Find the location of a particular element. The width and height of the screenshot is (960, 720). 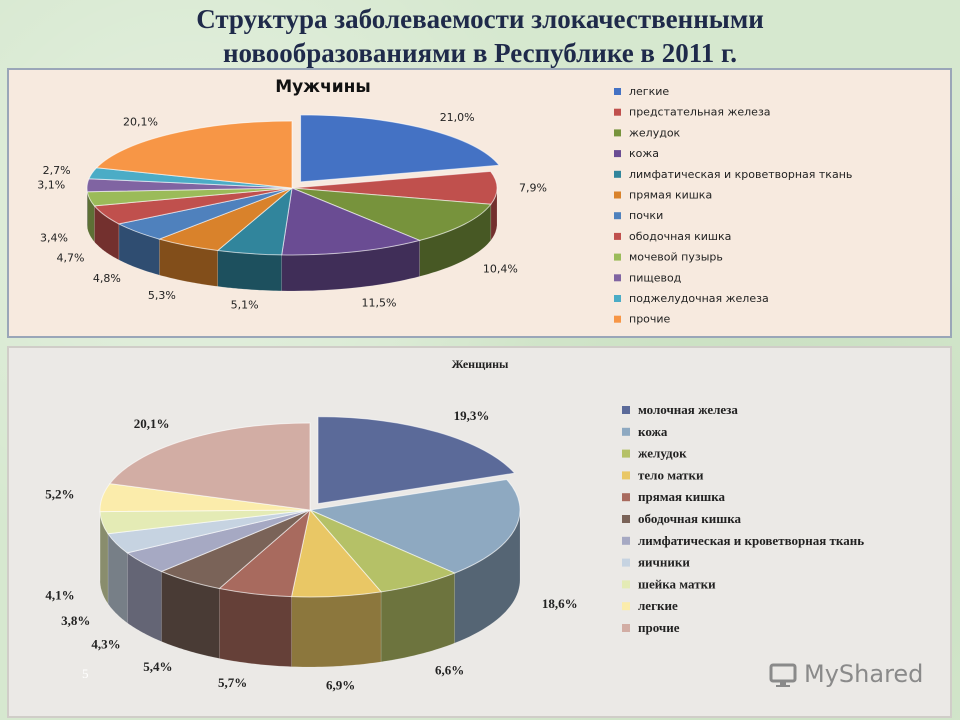

chart-0-data-label-0: 21,0% is located at coordinates (457, 117).